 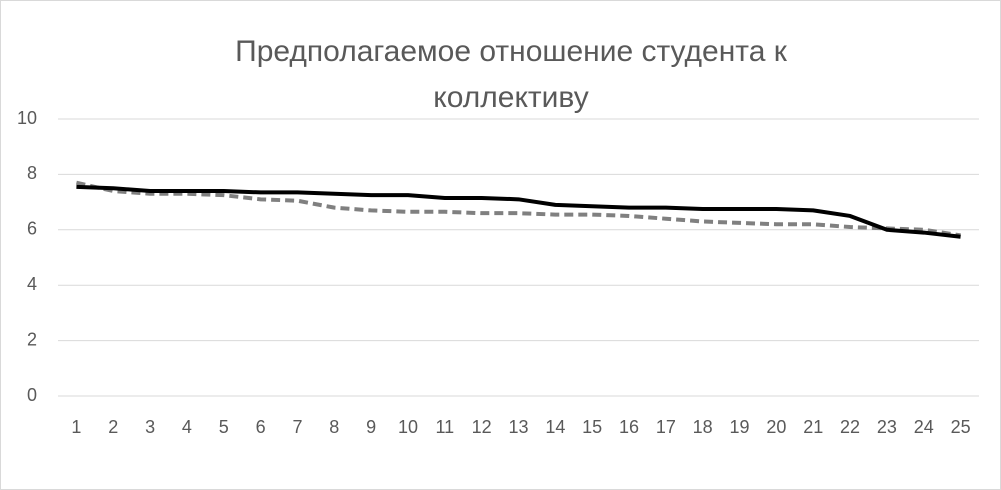 I want to click on x-tick-label: 6, so click(x=261, y=427).